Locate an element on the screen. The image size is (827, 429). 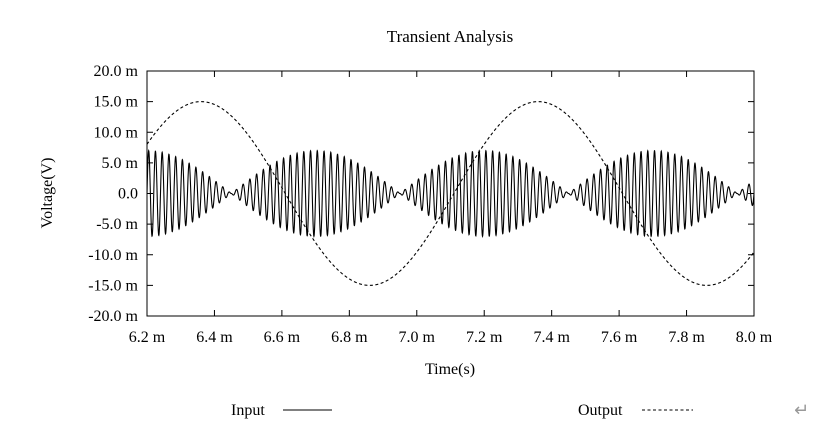
x-tick-label: 7.2 m is located at coordinates (484, 337).